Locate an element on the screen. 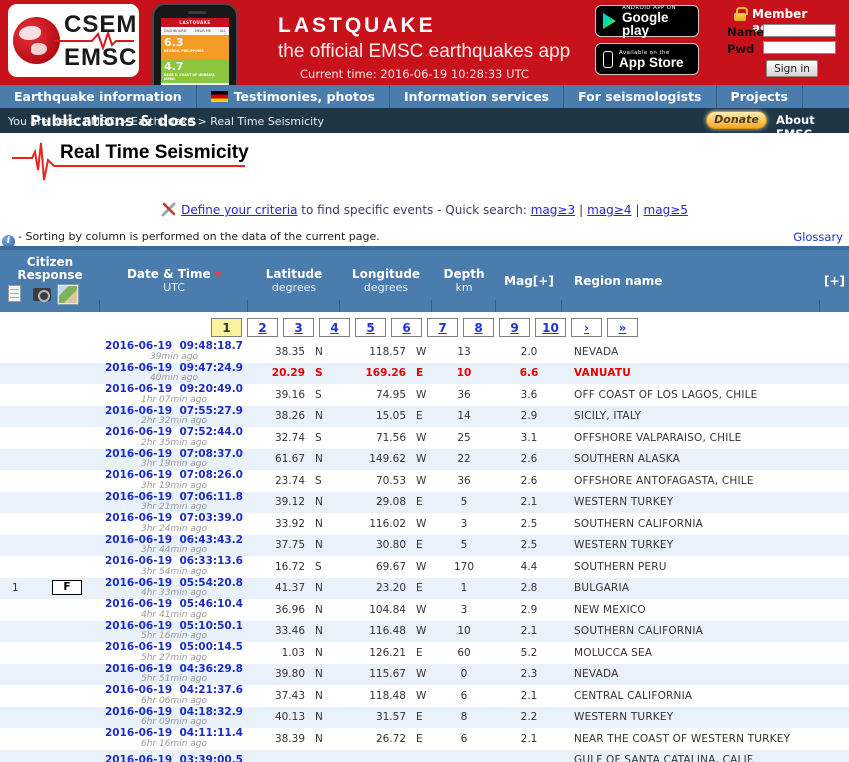 Image resolution: width=849 pixels, height=762 pixels. header-expand: [+] is located at coordinates (834, 280).